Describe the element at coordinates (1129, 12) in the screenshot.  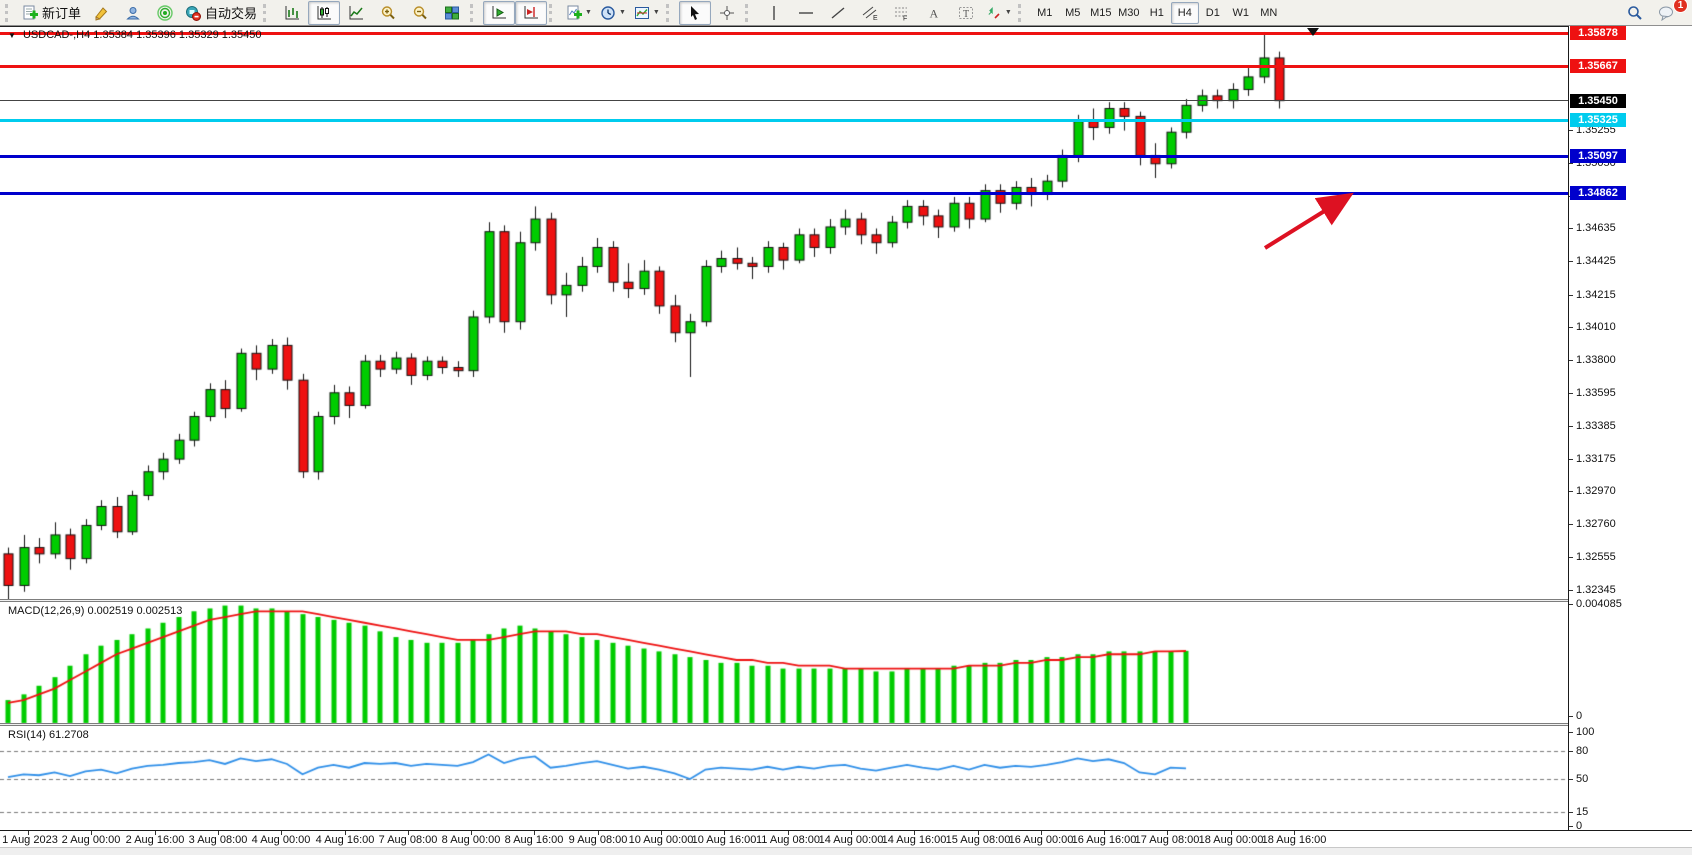
I see `timeframe-m30-button: M30` at that location.